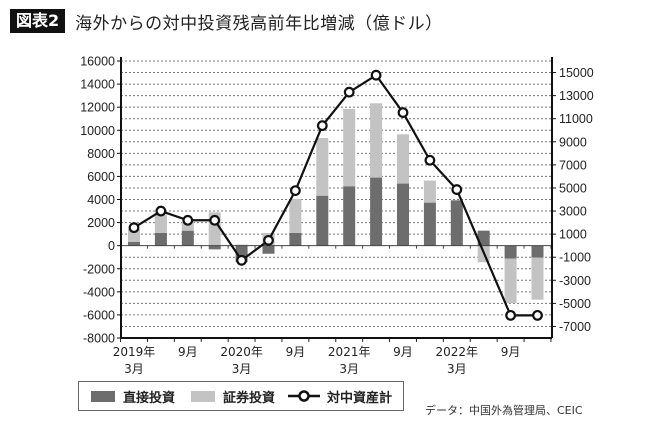  What do you see at coordinates (573, 188) in the screenshot?
I see `right-tick-label: 5000` at bounding box center [573, 188].